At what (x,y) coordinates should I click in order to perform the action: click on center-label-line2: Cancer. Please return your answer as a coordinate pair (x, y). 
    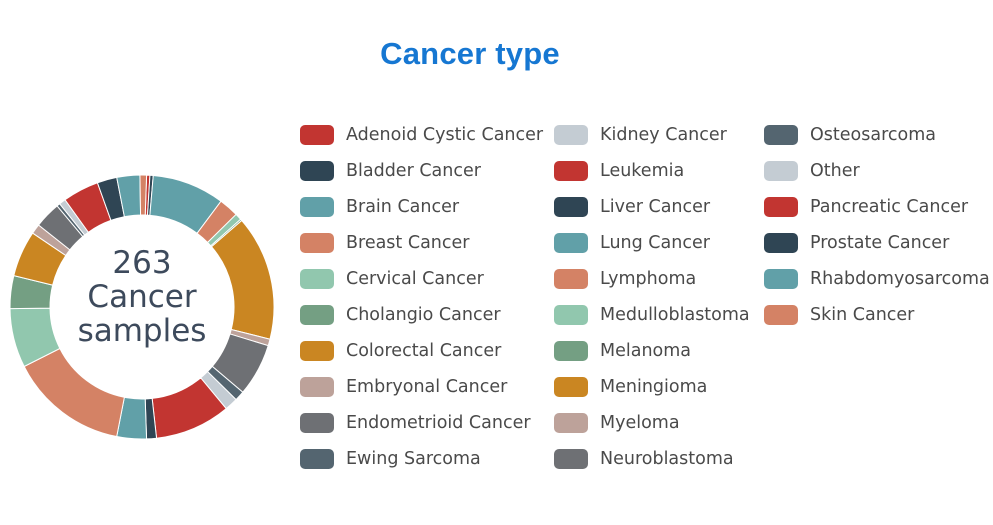
    Looking at the image, I should click on (141, 297).